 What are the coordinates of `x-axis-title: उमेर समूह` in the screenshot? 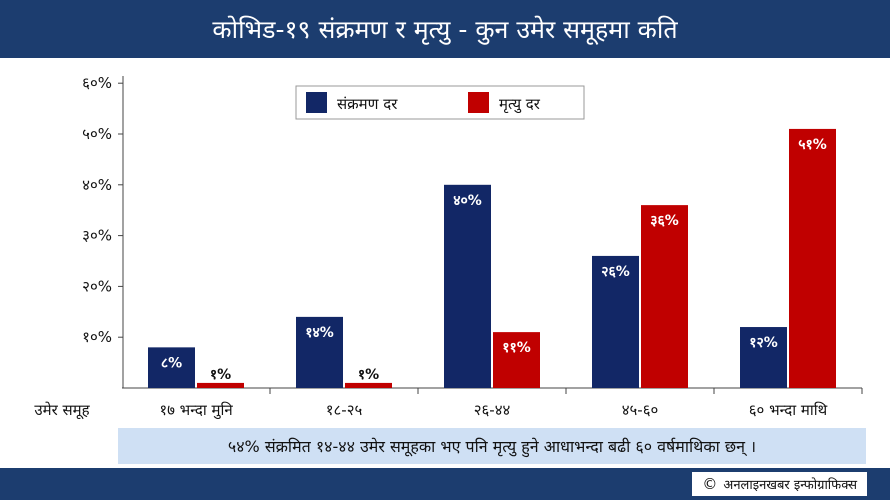 It's located at (62, 410).